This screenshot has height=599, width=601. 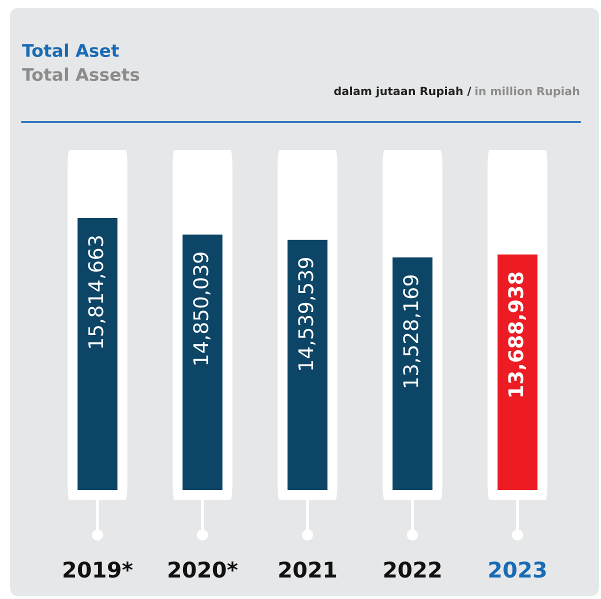 I want to click on x-tick-label: 2019*, so click(x=98, y=569).